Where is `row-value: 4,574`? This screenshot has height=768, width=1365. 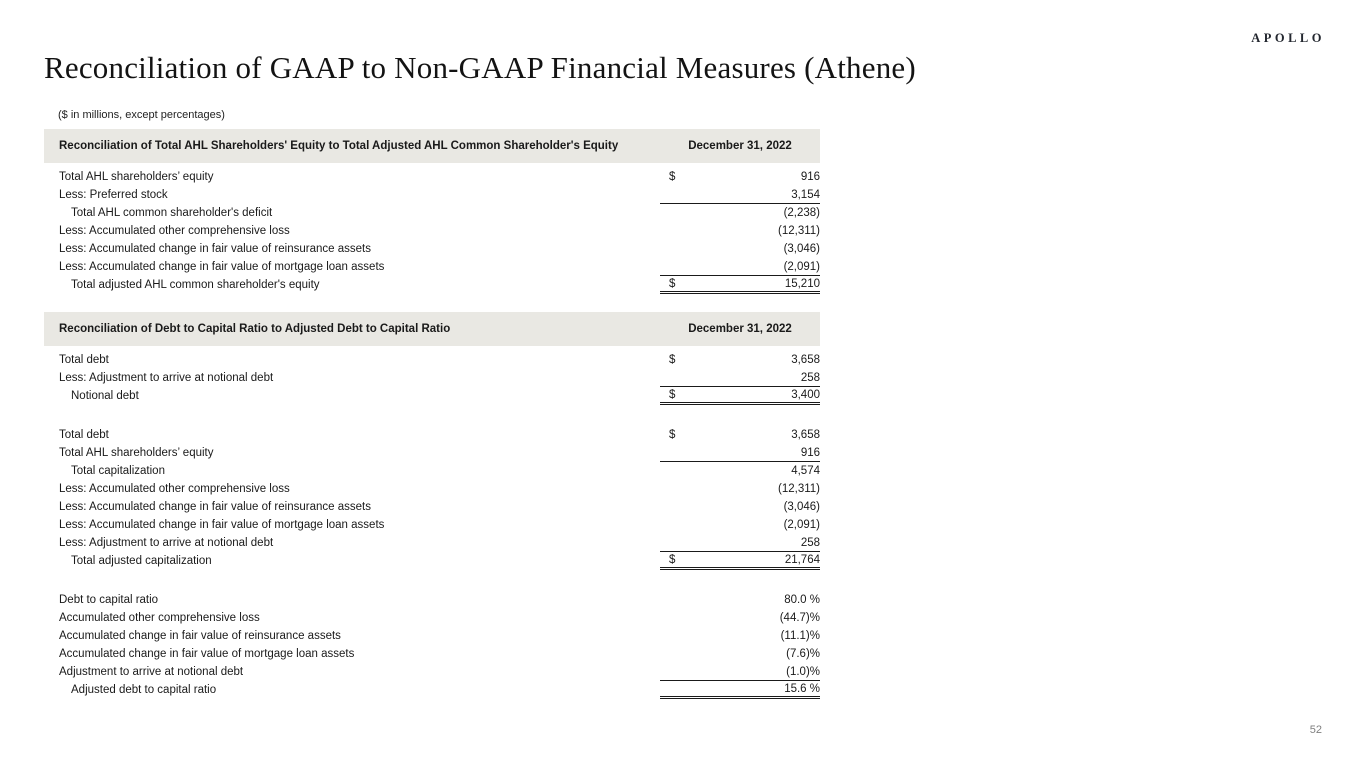 row-value: 4,574 is located at coordinates (805, 471).